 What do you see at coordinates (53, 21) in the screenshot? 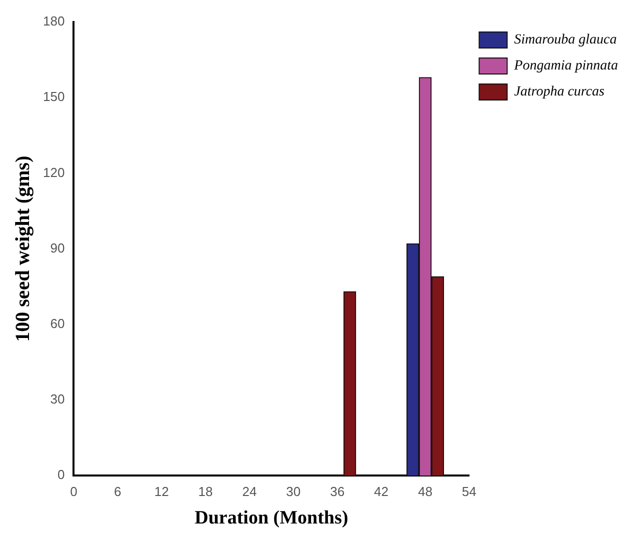
I see `y-tick-label: 180` at bounding box center [53, 21].